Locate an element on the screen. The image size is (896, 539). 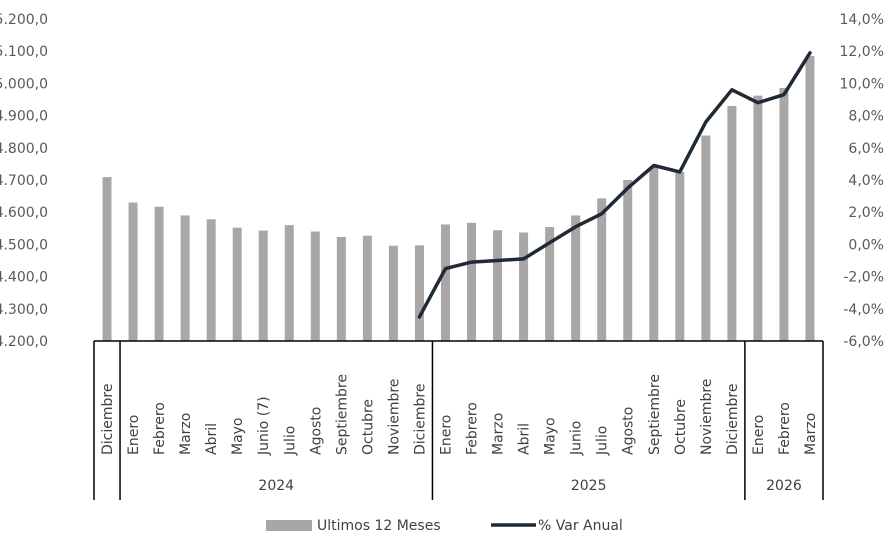
right-tick-label: 6,0% is located at coordinates (866, 149).